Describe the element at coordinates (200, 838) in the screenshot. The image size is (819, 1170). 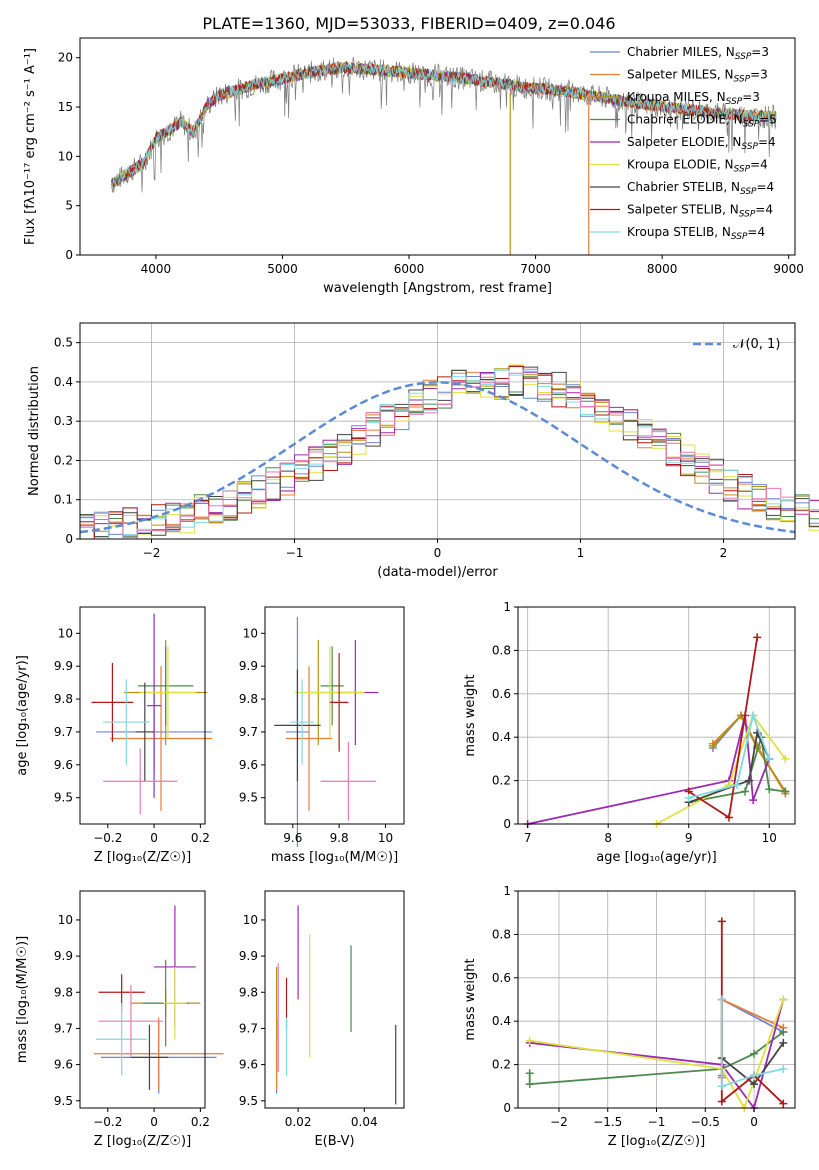
I see `x-tick-label: 0.2` at that location.